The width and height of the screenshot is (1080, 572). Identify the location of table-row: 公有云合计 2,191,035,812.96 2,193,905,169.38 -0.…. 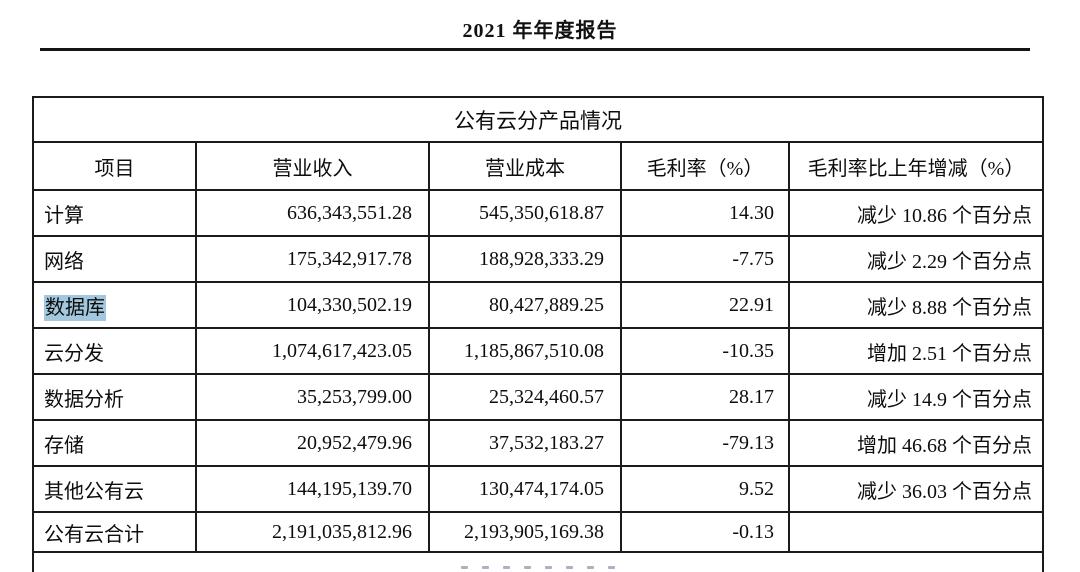
(538, 532).